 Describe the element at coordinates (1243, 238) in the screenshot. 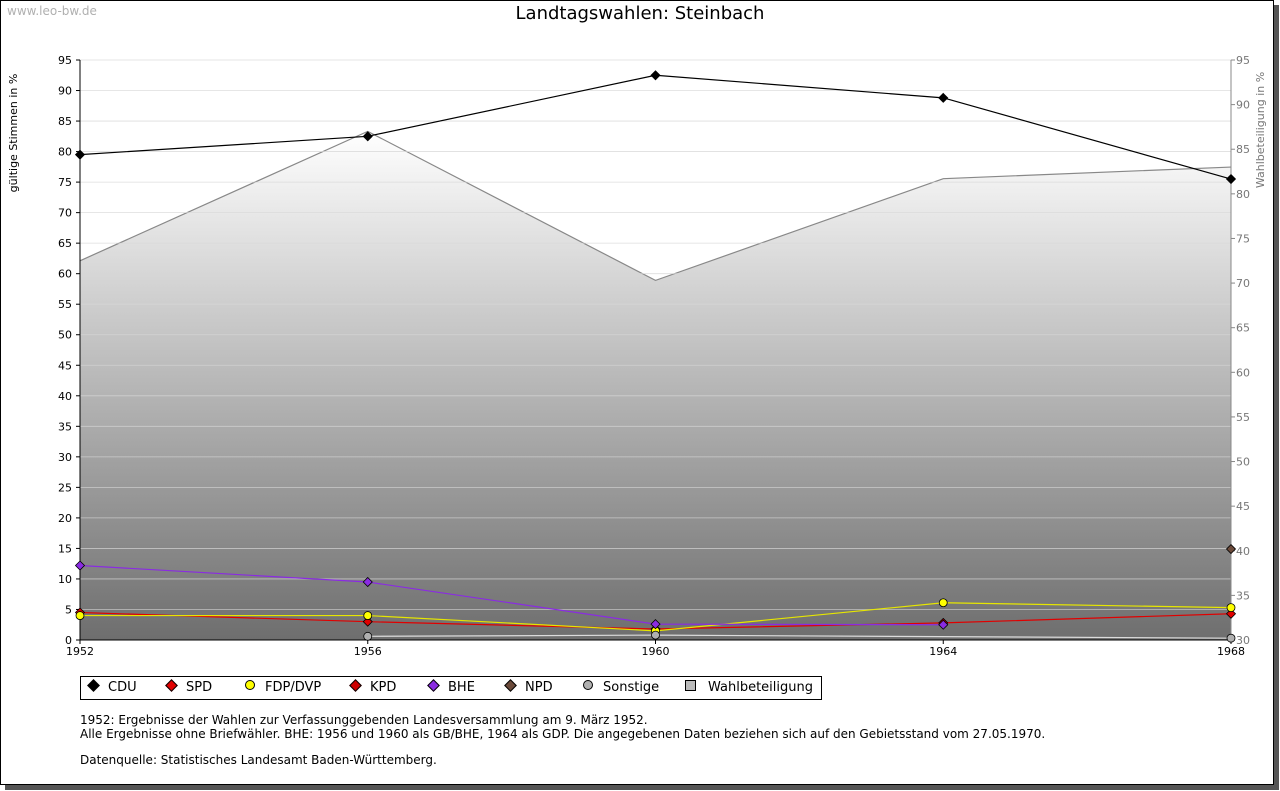

I see `y2-tick-label: 75` at that location.